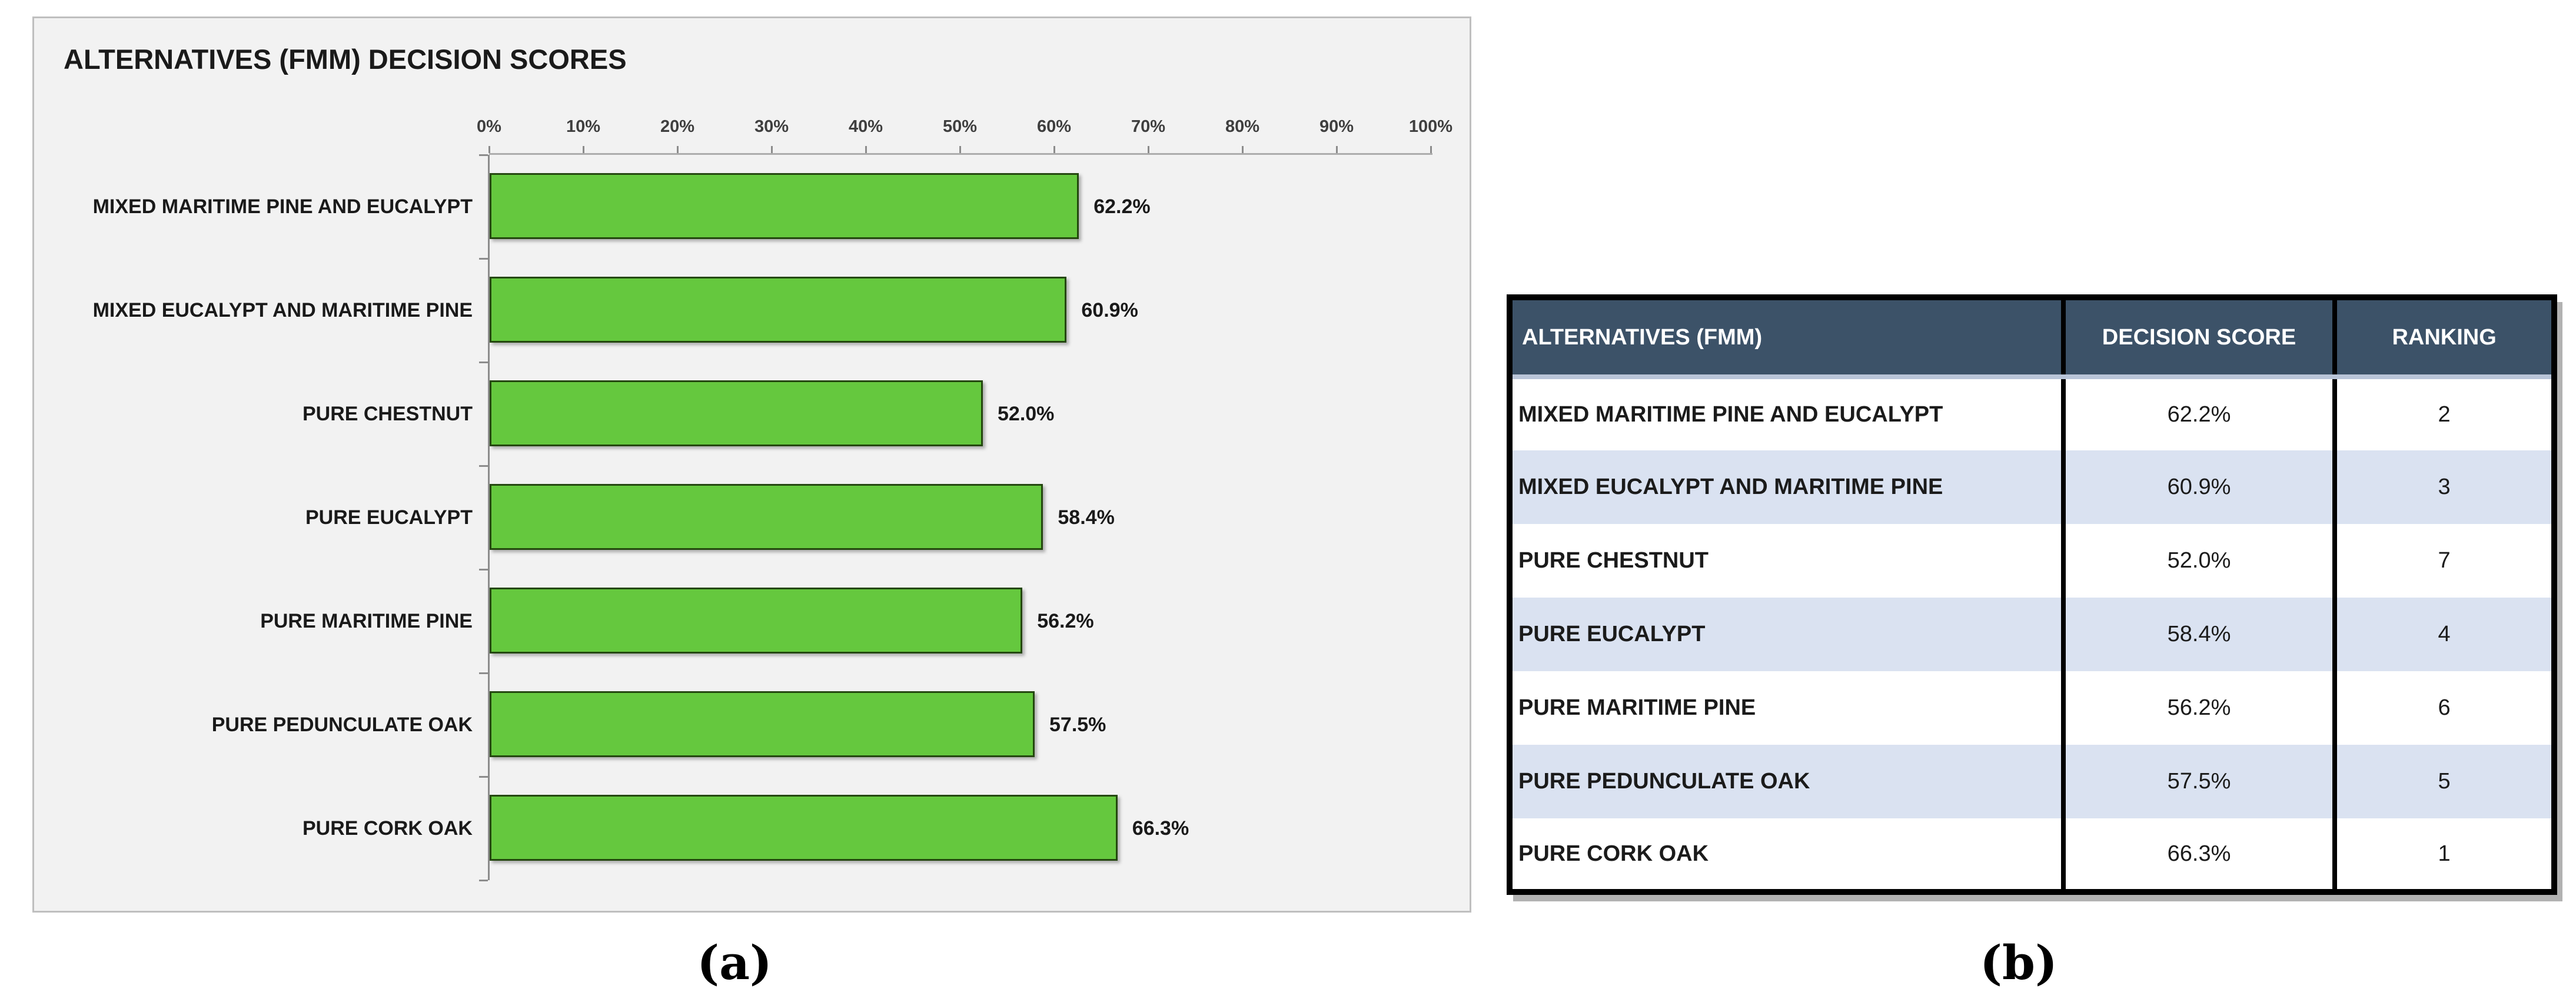  Describe the element at coordinates (1026, 413) in the screenshot. I see `bar-value-label: 52.0%` at that location.